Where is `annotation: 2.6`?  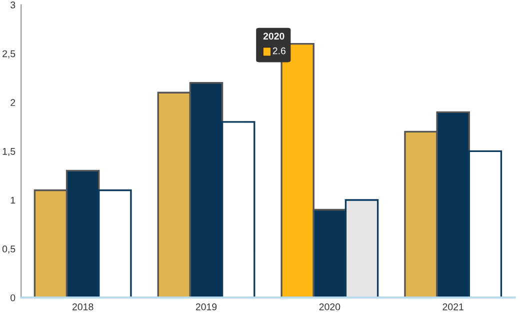
annotation: 2.6 is located at coordinates (279, 50).